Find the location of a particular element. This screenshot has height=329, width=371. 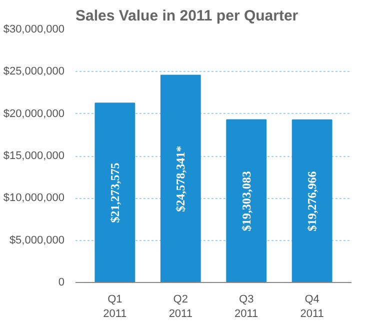

y-tick-label: $20,000,000 is located at coordinates (33, 114).